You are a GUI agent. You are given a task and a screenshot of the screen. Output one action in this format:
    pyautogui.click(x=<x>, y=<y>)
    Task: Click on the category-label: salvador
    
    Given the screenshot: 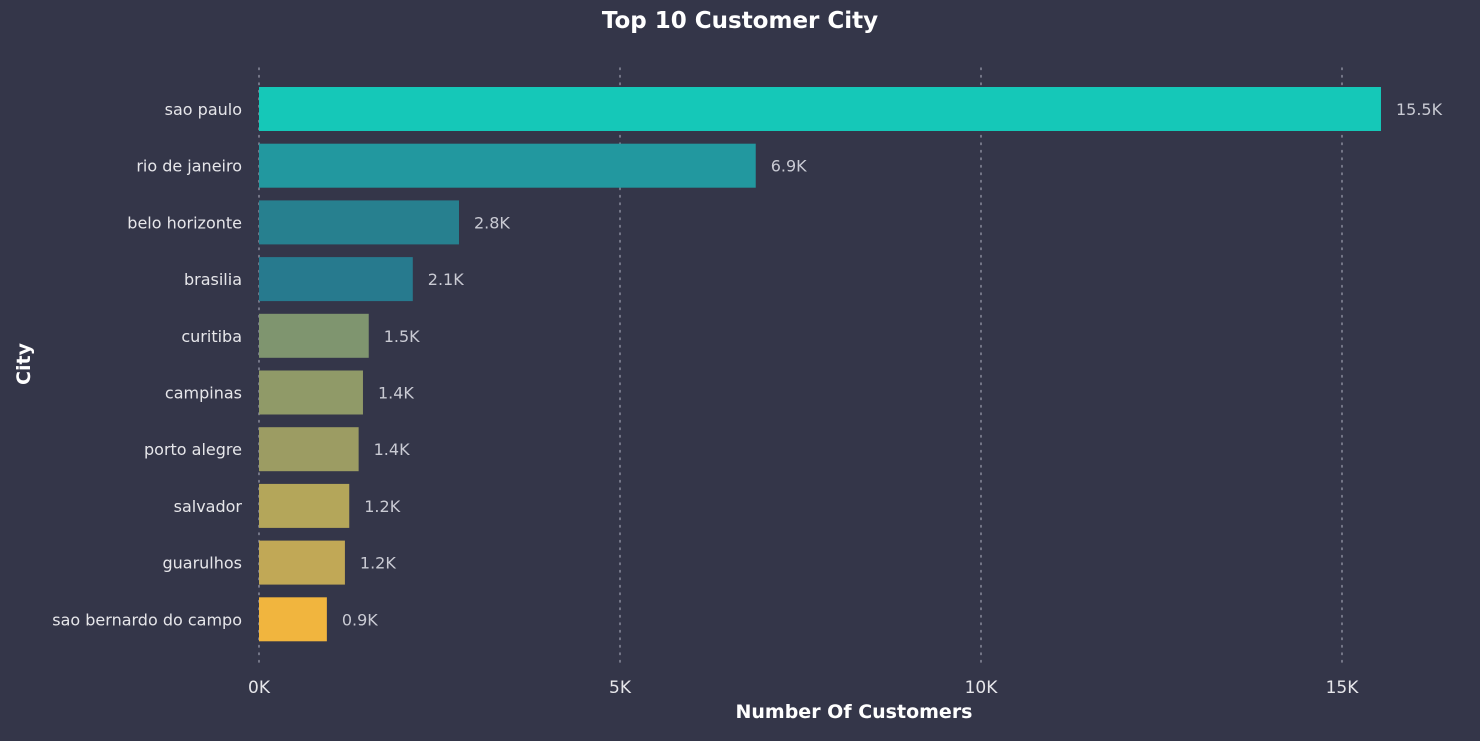 What is the action you would take?
    pyautogui.click(x=208, y=506)
    